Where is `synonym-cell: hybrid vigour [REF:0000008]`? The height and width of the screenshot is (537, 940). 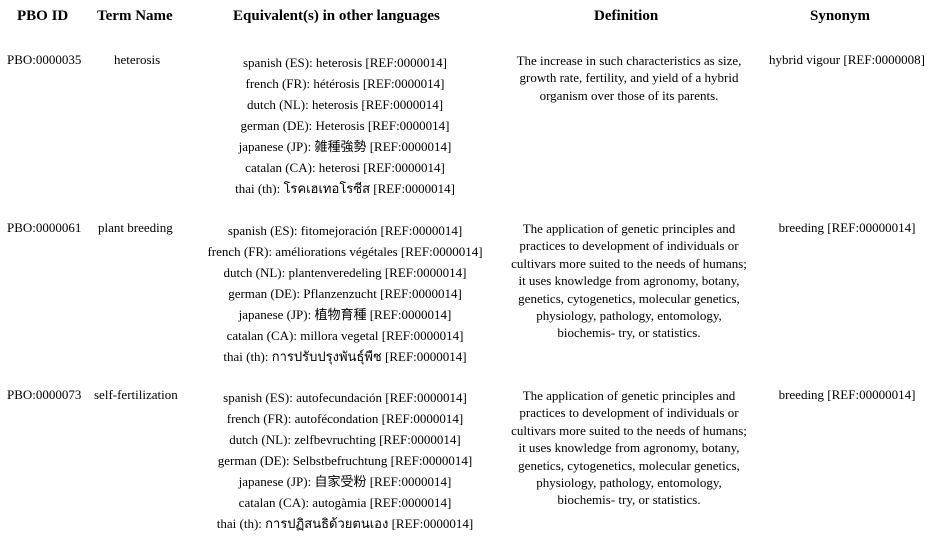 synonym-cell: hybrid vigour [REF:0000008] is located at coordinates (847, 59).